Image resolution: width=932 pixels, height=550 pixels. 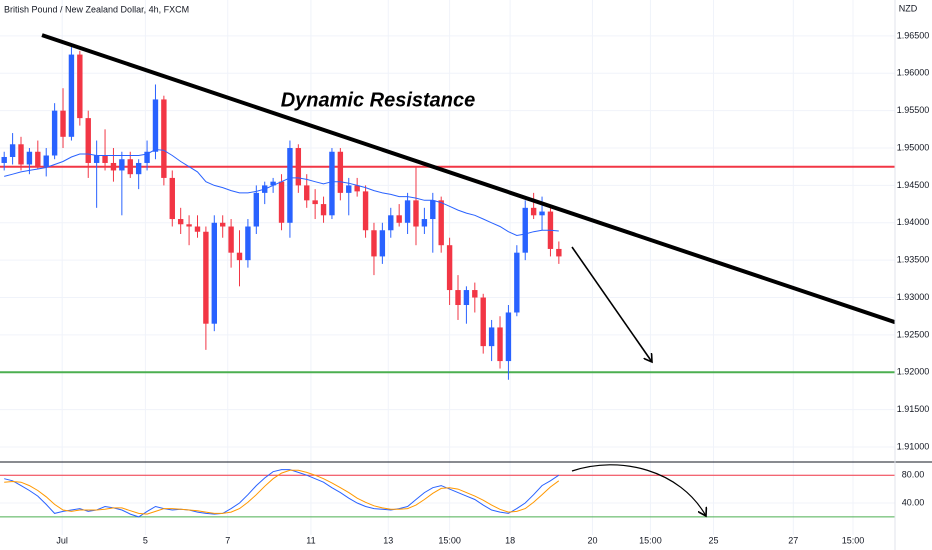 I want to click on x-tick-label: 11, so click(x=310, y=540).